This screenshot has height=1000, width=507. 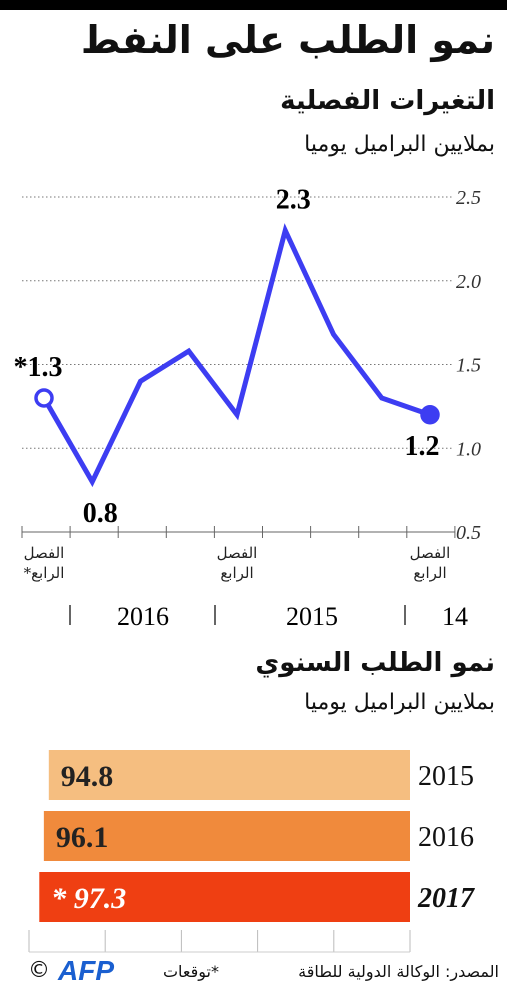 I want to click on y-tick-label: 2.0, so click(x=468, y=282).